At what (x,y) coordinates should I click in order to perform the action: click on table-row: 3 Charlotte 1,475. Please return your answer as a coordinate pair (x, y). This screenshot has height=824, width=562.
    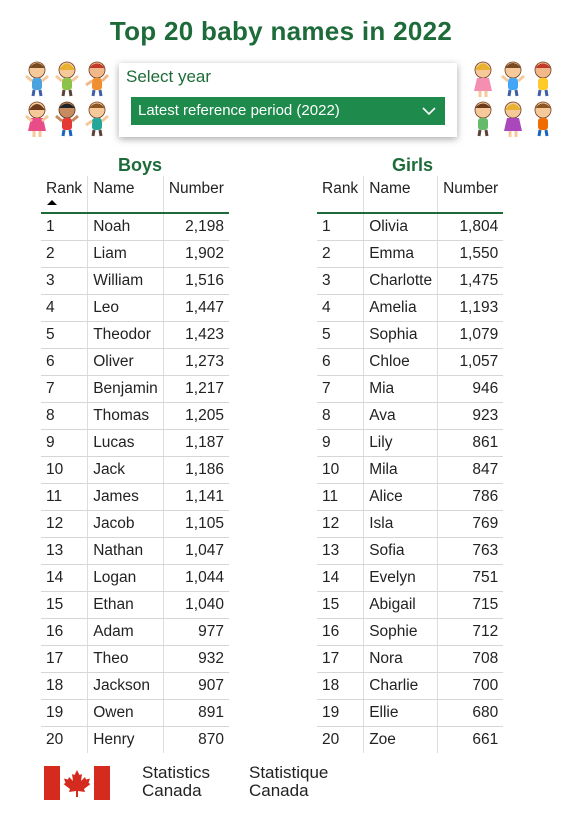
    Looking at the image, I should click on (410, 281).